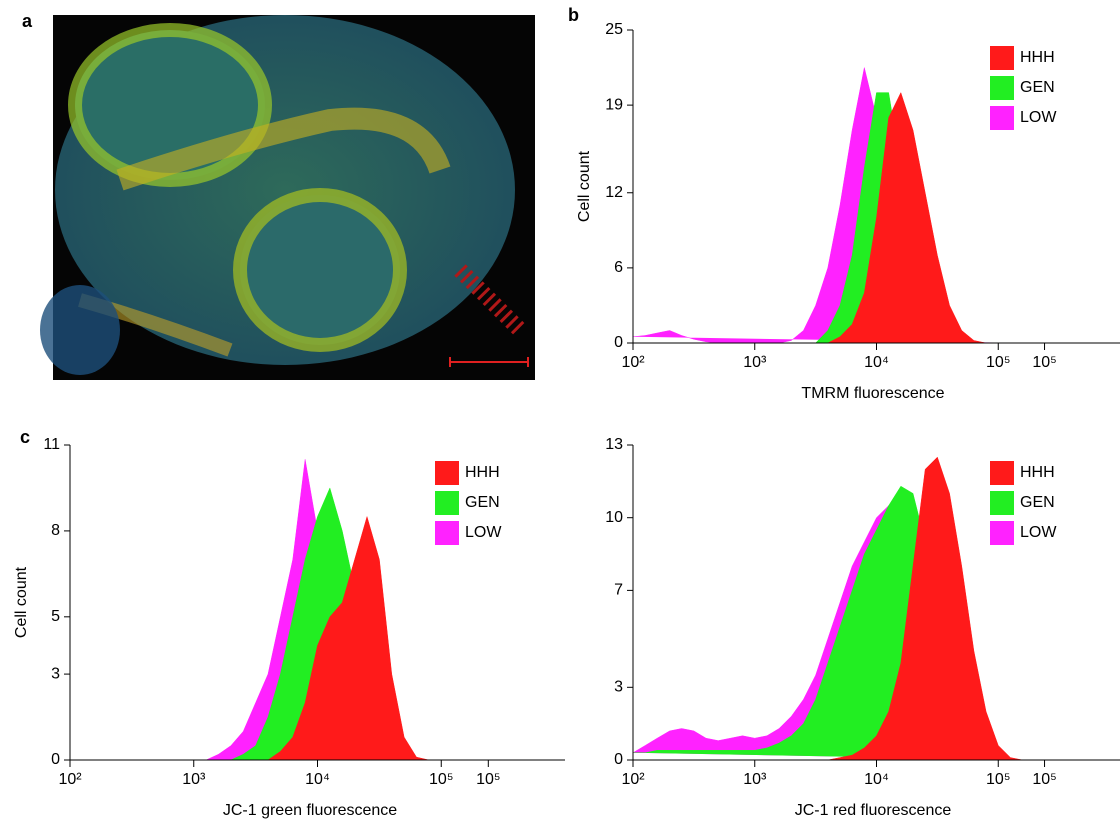 This screenshot has height=823, width=1120. What do you see at coordinates (614, 517) in the screenshot?
I see `y-tick-label: 10` at bounding box center [614, 517].